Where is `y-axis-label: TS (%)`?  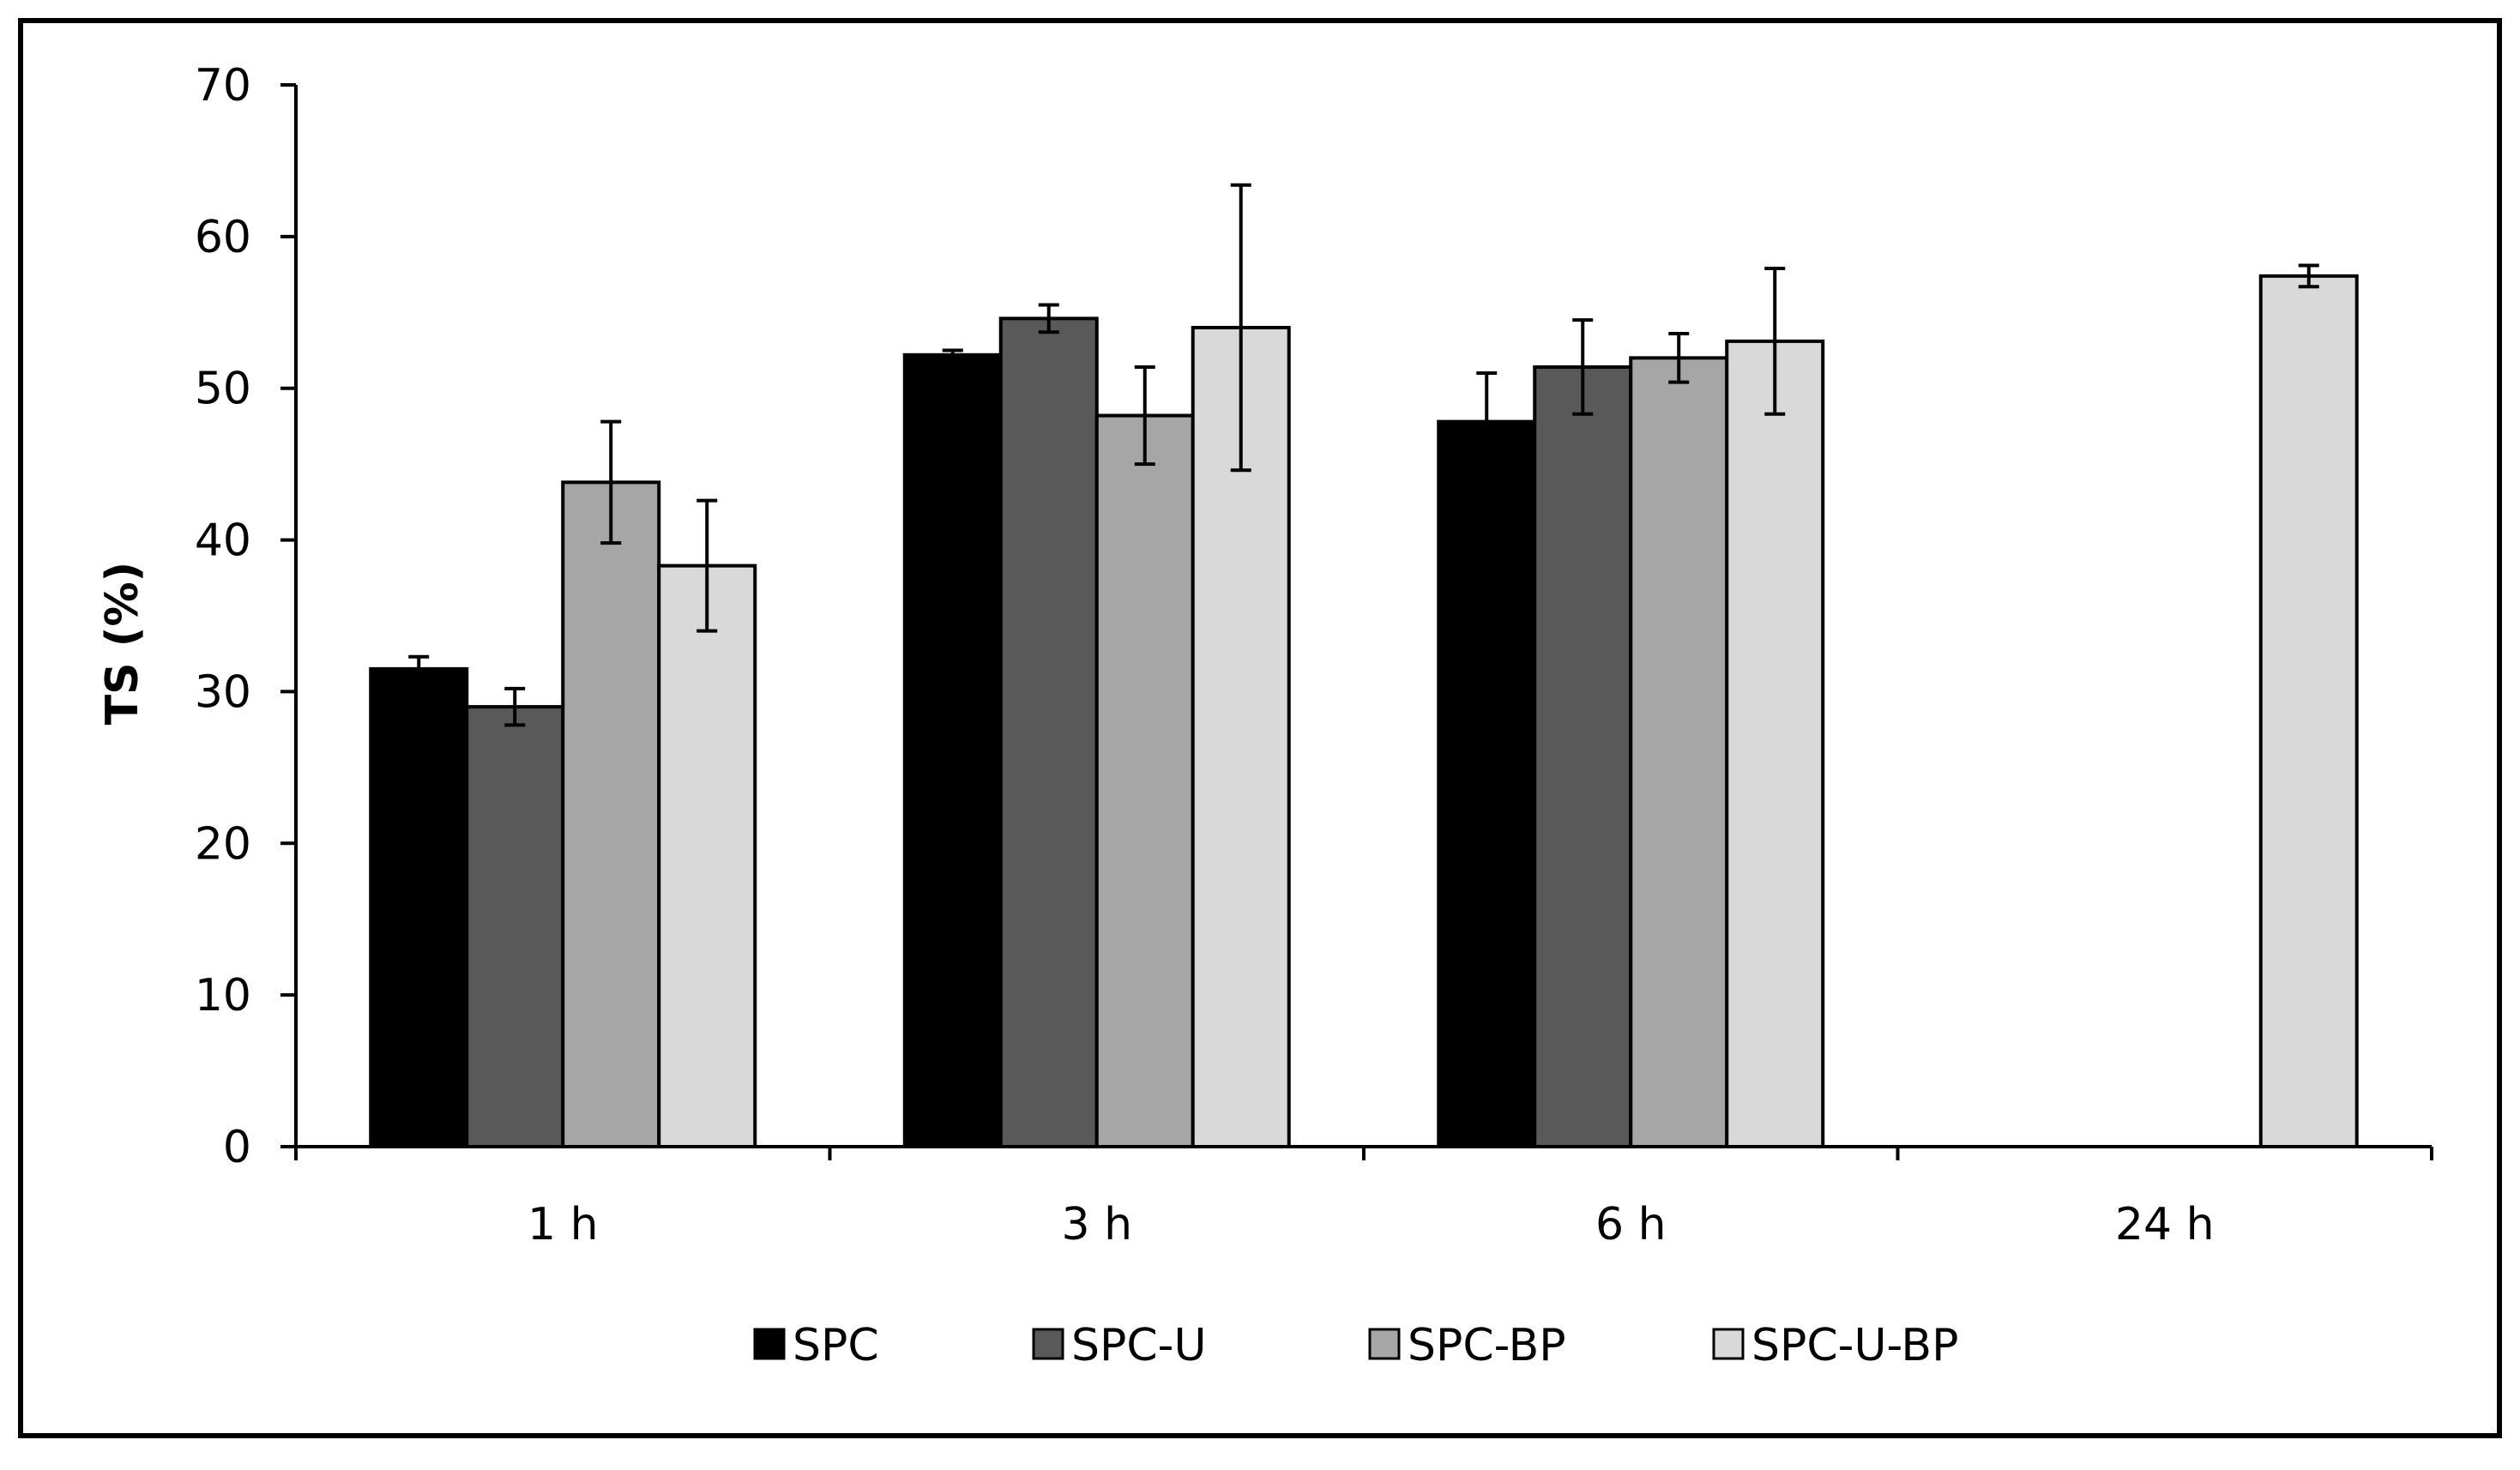 y-axis-label: TS (%) is located at coordinates (122, 644).